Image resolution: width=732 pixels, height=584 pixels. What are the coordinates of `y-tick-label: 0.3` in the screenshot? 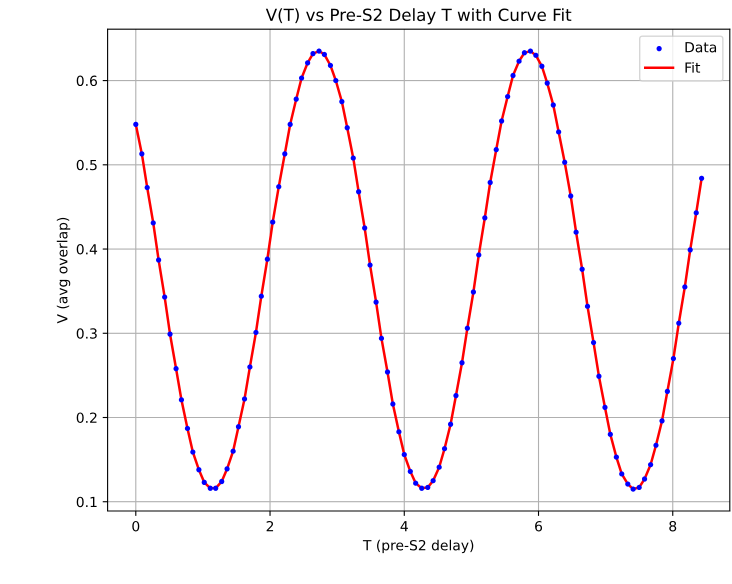 It's located at (86, 333).